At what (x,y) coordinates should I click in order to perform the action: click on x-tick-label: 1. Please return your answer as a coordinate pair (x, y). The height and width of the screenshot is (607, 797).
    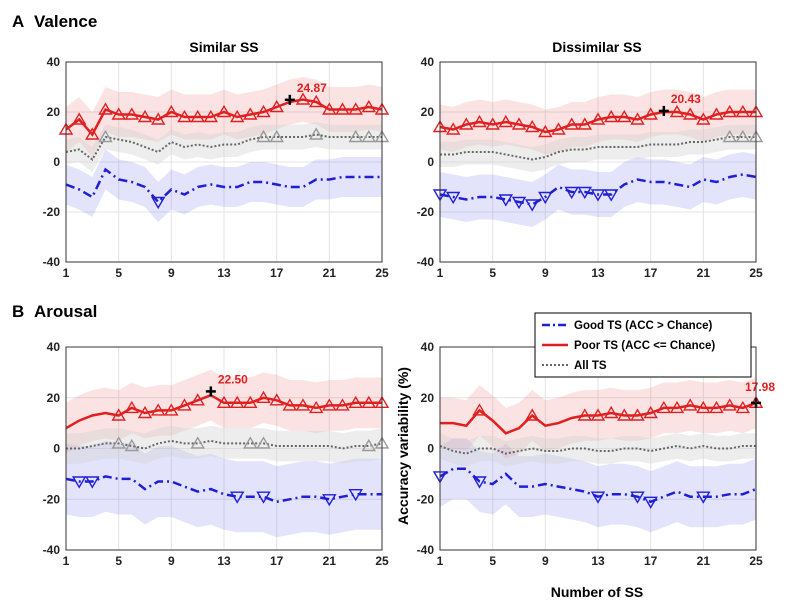
    Looking at the image, I should click on (440, 273).